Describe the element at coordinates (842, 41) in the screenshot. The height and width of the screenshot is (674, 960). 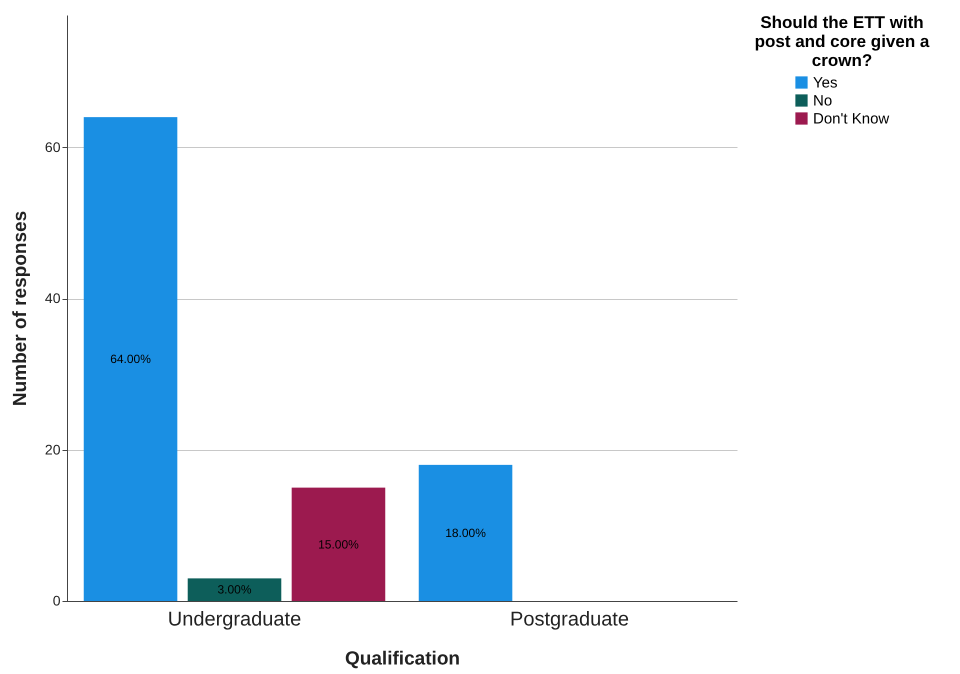
I see `legend-title: Should the ETT with post and core given a crown?` at that location.